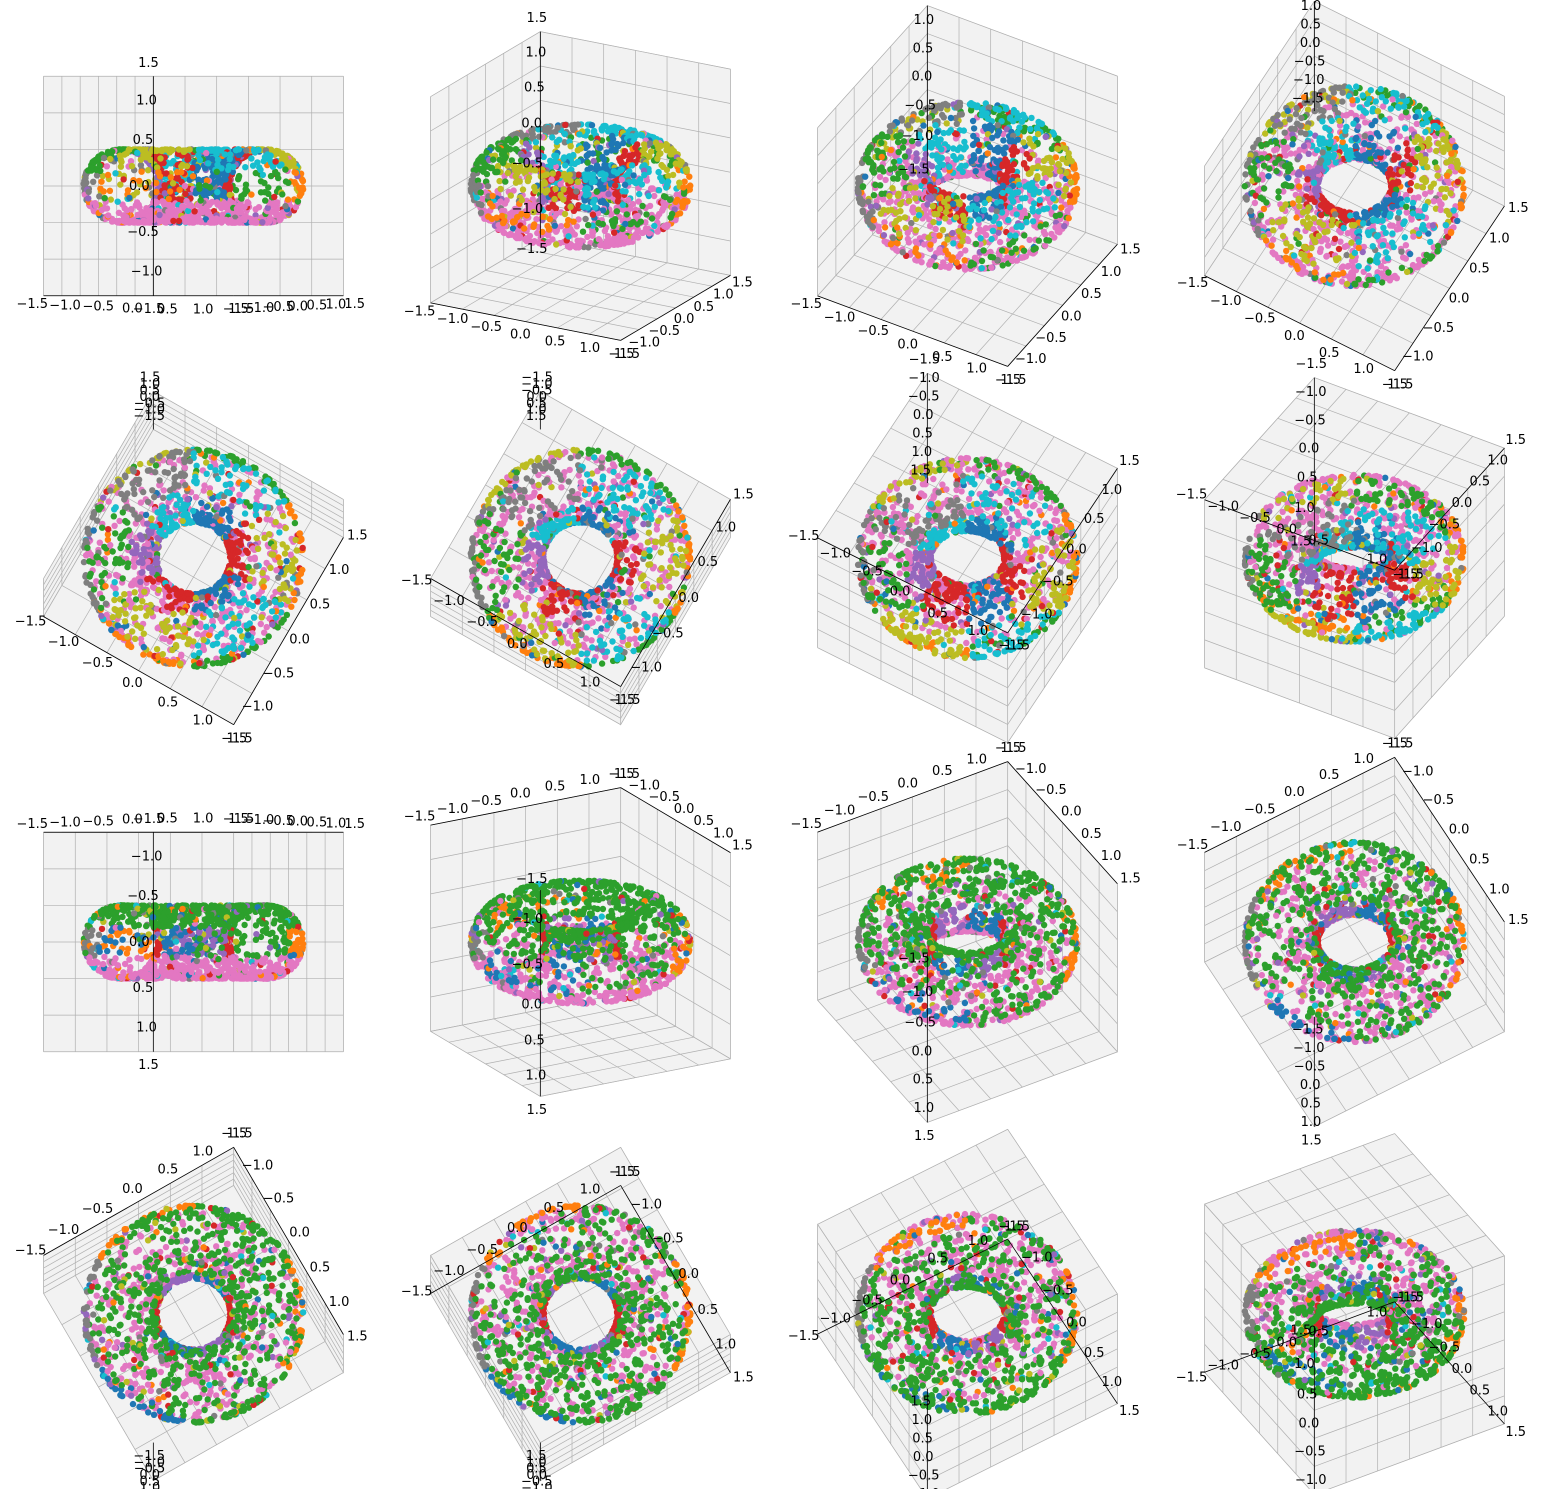 The image size is (1551, 1489). I want to click on z-tick-label: 0.5, so click(534, 88).